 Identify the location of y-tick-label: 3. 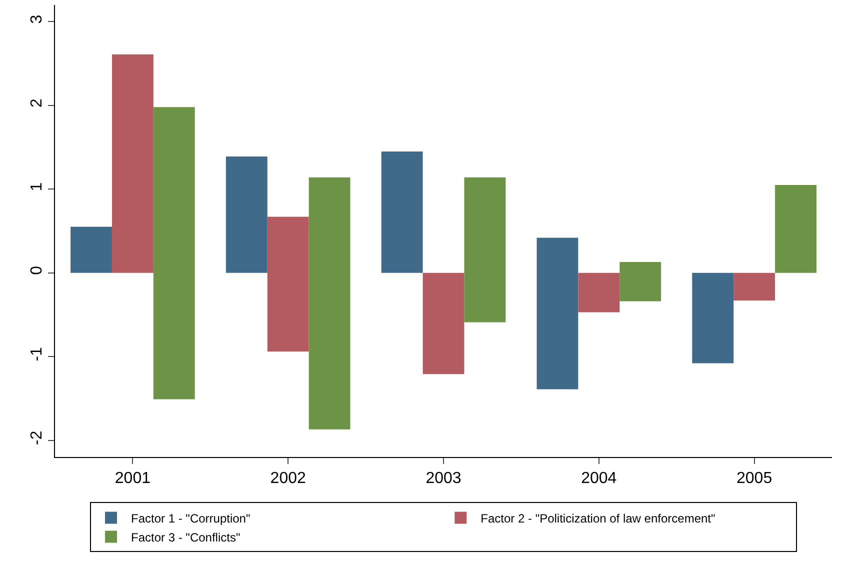
(37, 19).